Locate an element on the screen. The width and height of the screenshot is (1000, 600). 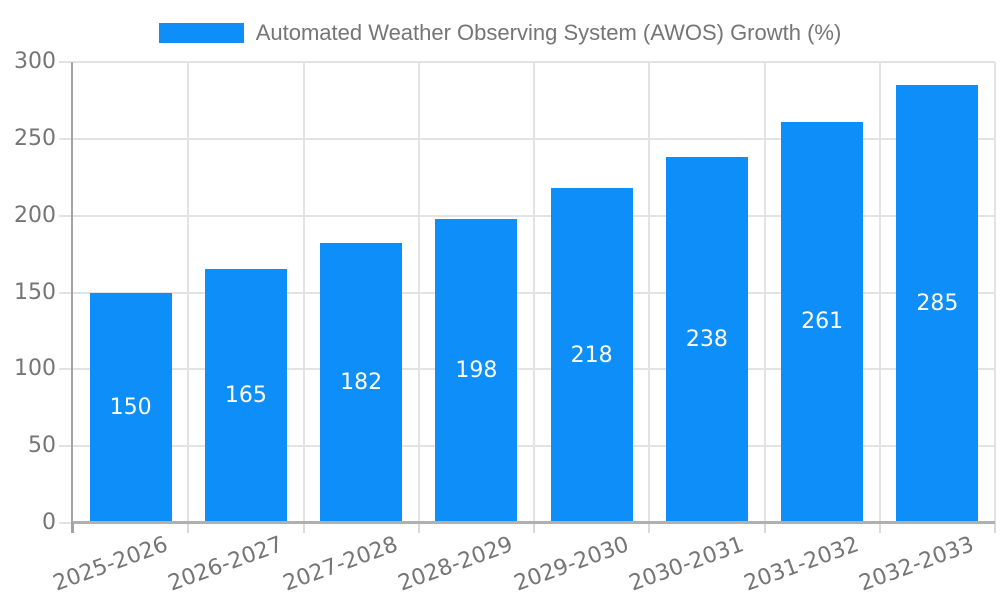
legend-color-swatch is located at coordinates (201, 33).